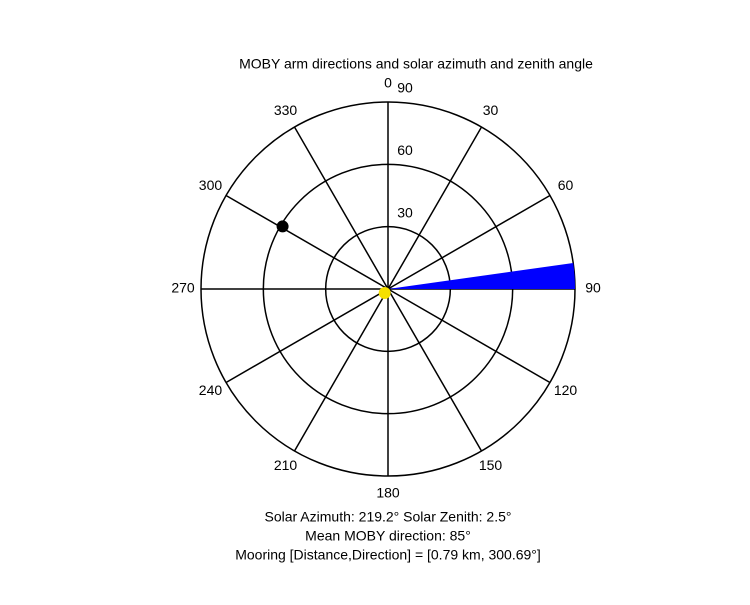 Image resolution: width=750 pixels, height=605 pixels. Describe the element at coordinates (405, 212) in the screenshot. I see `r-tick-label: 30` at that location.